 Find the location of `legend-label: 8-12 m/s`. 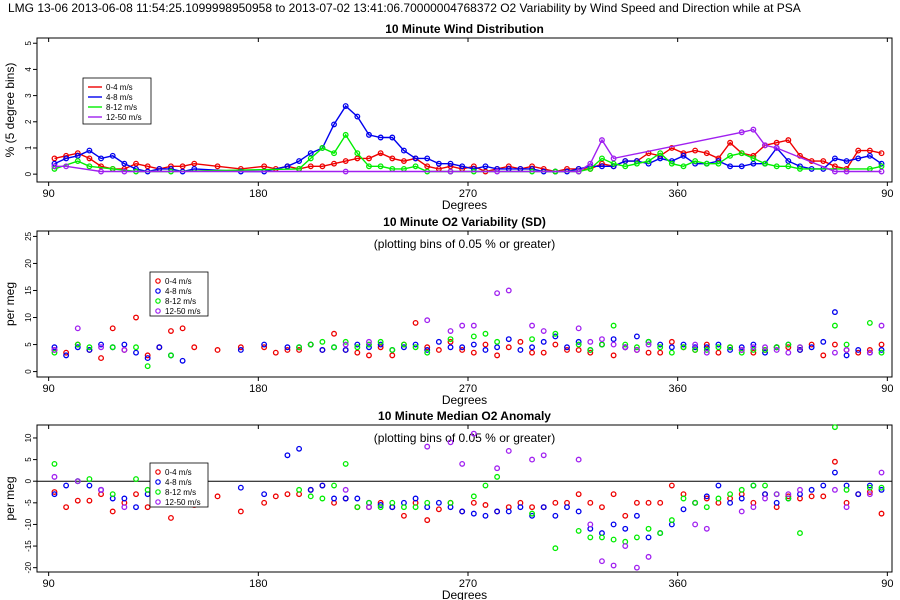

legend-label: 8-12 m/s is located at coordinates (121, 107).